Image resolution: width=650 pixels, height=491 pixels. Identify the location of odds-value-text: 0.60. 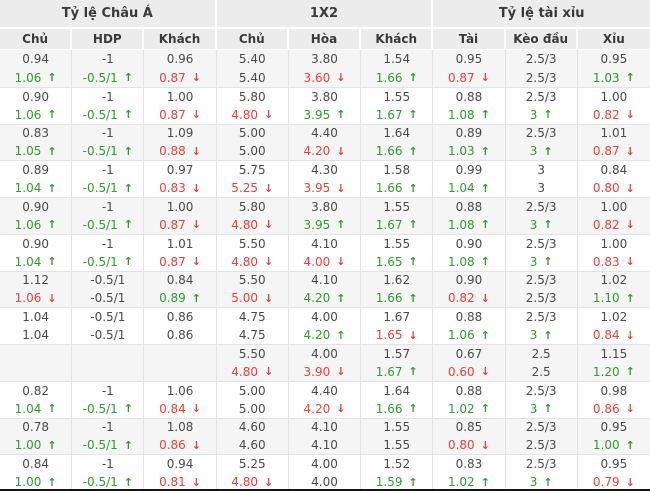
(461, 371).